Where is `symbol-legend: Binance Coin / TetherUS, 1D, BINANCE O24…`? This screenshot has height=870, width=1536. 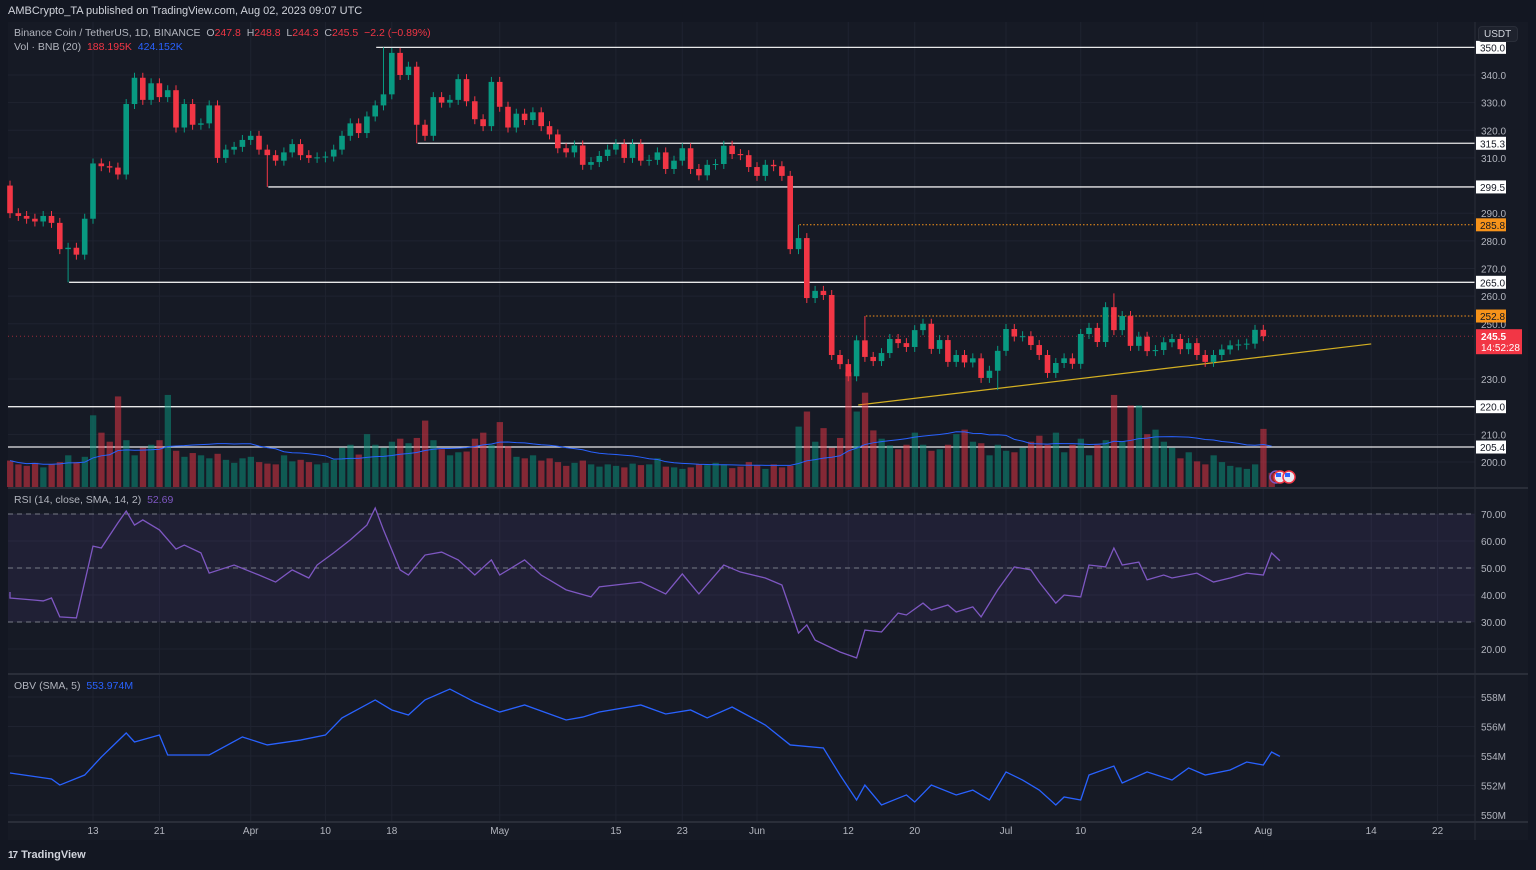
symbol-legend: Binance Coin / TetherUS, 1D, BINANCE O24… is located at coordinates (222, 33).